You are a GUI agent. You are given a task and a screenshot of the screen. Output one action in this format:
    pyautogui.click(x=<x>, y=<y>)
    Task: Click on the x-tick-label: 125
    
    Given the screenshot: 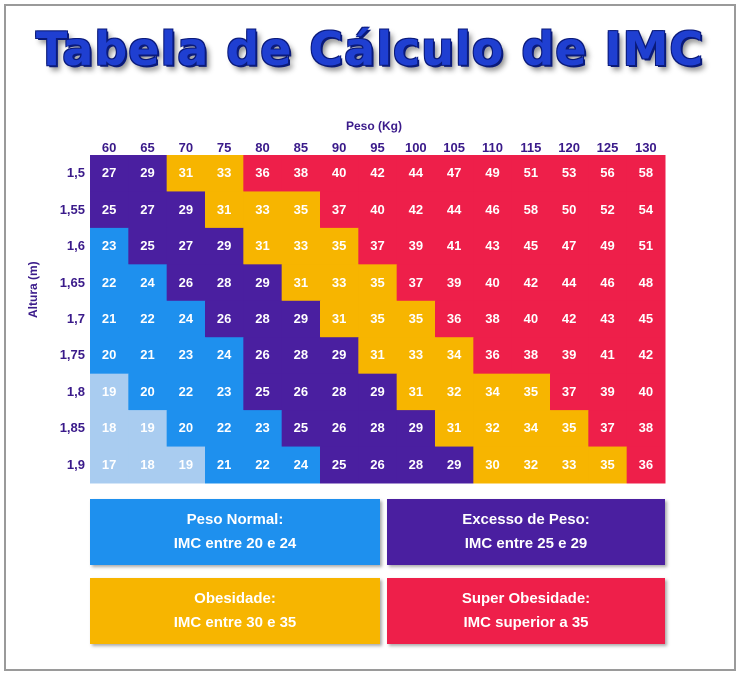 What is the action you would take?
    pyautogui.click(x=607, y=147)
    